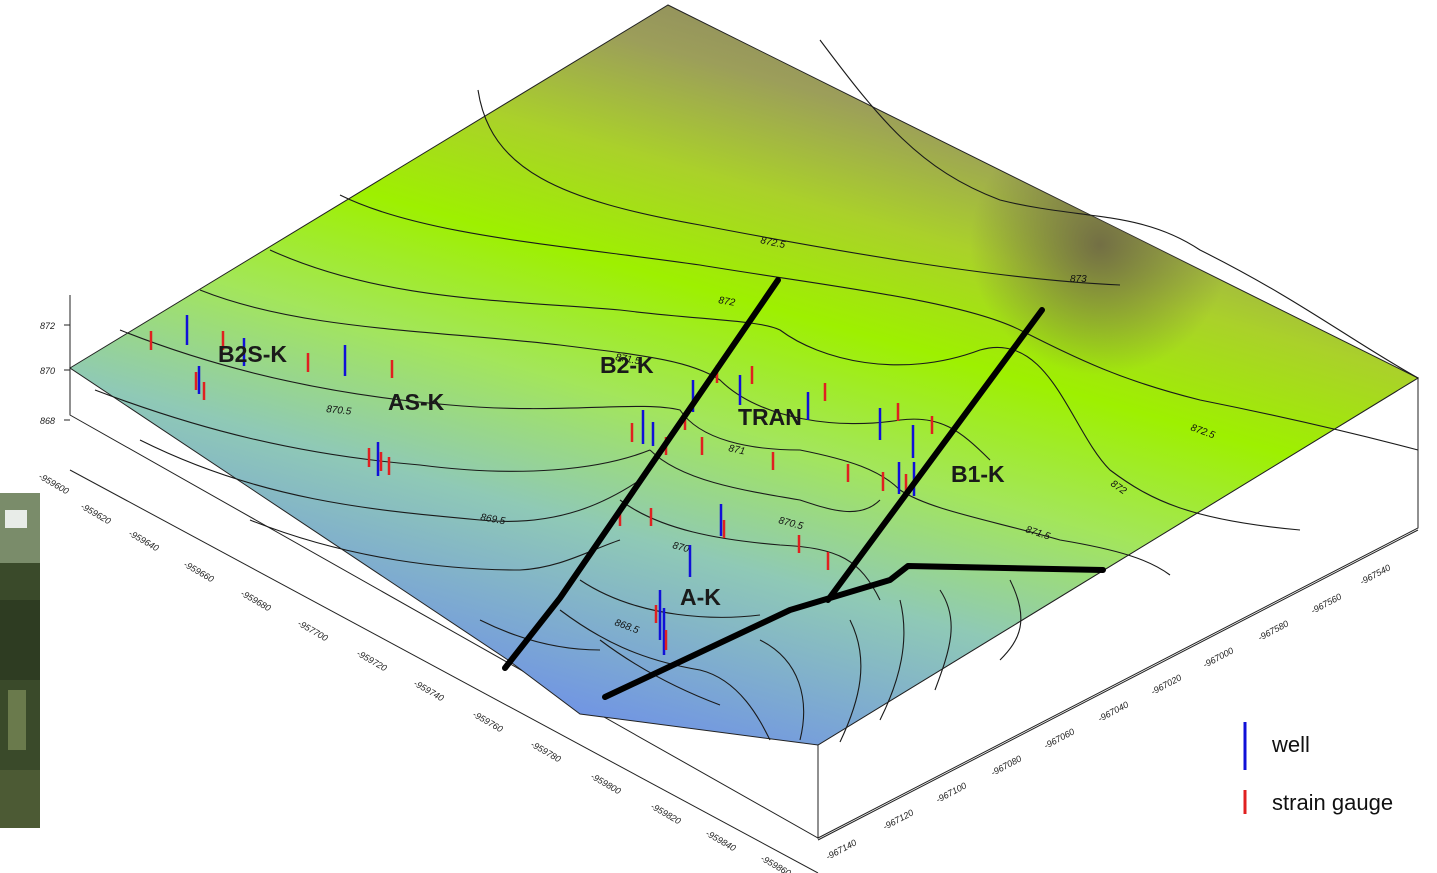 The width and height of the screenshot is (1437, 873). I want to click on zone-label-b1-k: B1-K, so click(978, 474).